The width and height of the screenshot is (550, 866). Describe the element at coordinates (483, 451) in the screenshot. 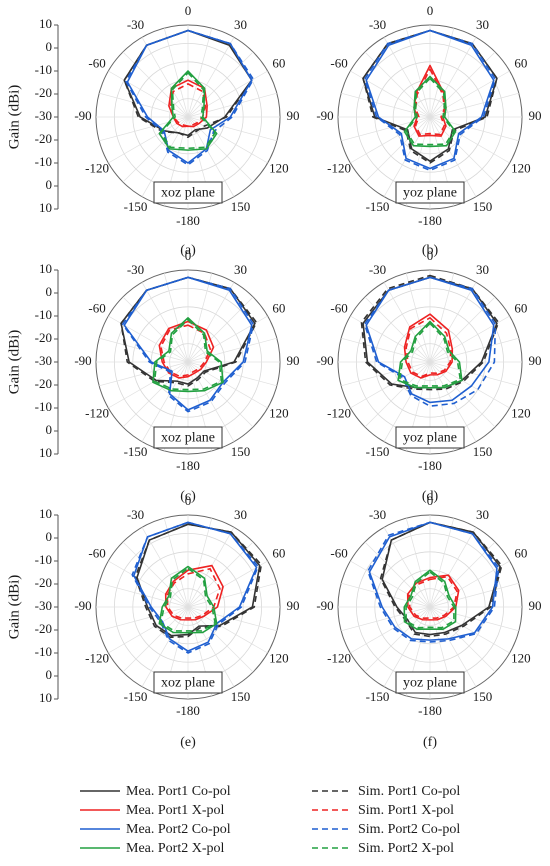

I see `angle-label: 150` at that location.